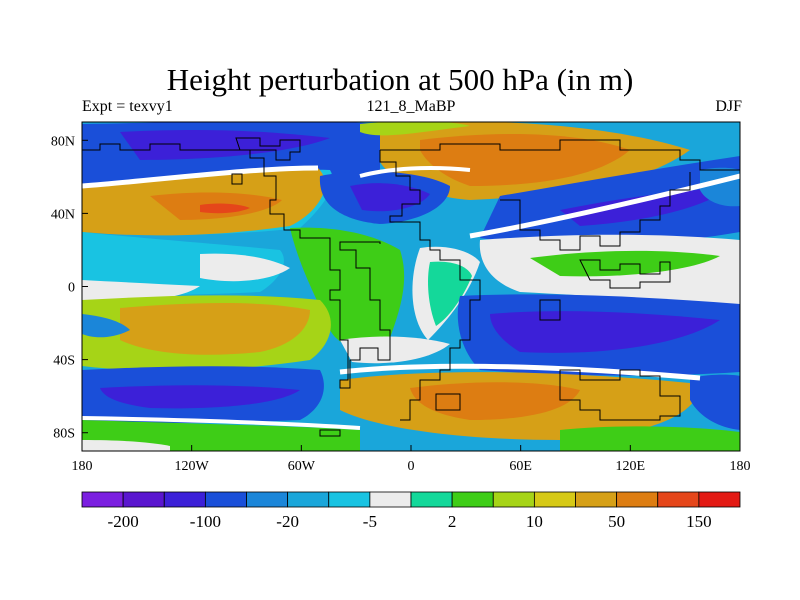 This screenshot has width=800, height=600. I want to click on field-ridge-peak, so click(225, 208).